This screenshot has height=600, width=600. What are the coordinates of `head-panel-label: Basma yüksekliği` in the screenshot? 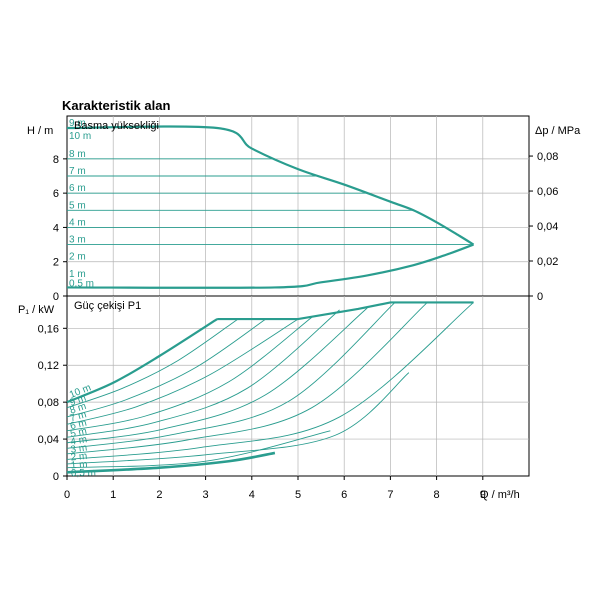 It's located at (116, 126).